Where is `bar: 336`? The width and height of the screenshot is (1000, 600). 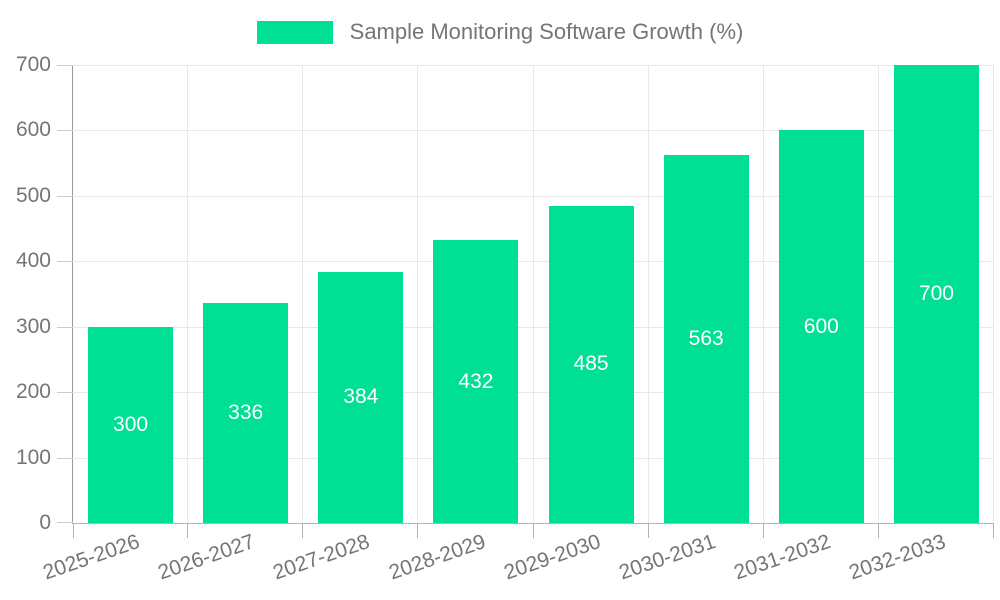
bar: 336 is located at coordinates (246, 413).